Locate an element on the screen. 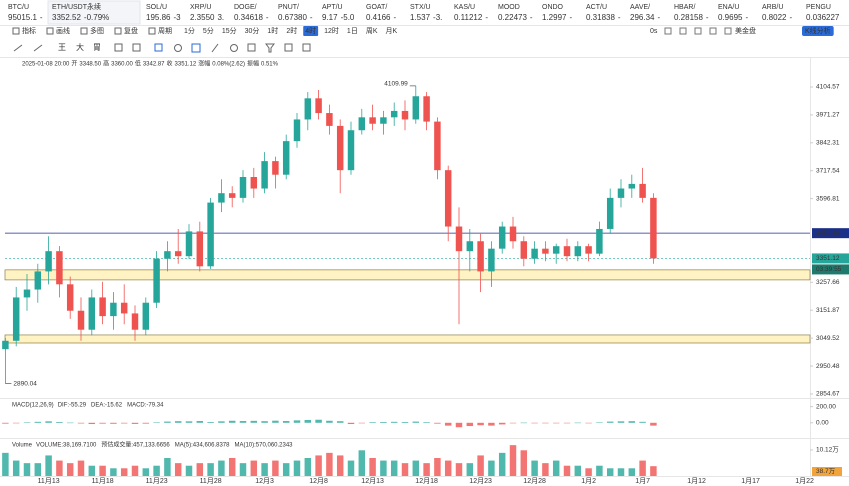 The image size is (849, 486). interval: 4时 is located at coordinates (310, 30).